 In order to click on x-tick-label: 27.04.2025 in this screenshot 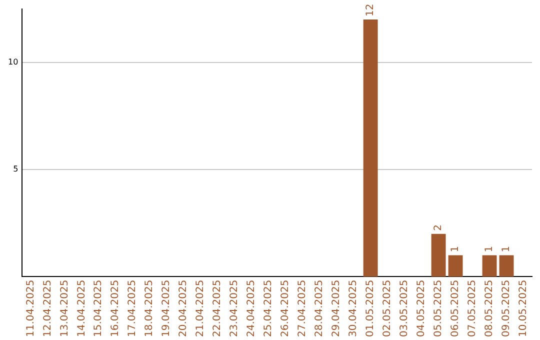, I will do `click(302, 309)`.